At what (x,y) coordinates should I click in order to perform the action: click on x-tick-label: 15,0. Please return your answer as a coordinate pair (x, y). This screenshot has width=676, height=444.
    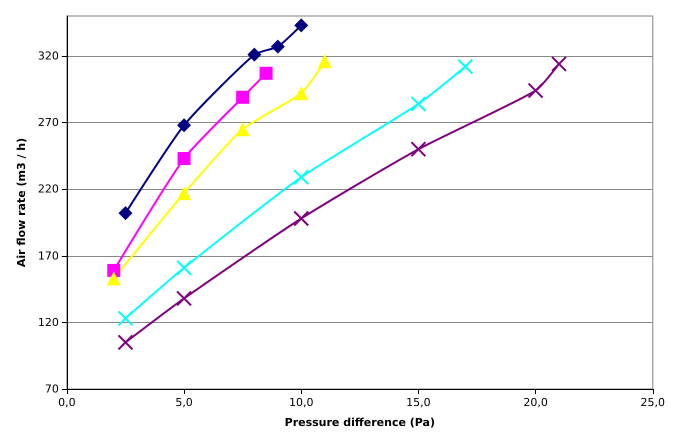
    Looking at the image, I should click on (418, 402).